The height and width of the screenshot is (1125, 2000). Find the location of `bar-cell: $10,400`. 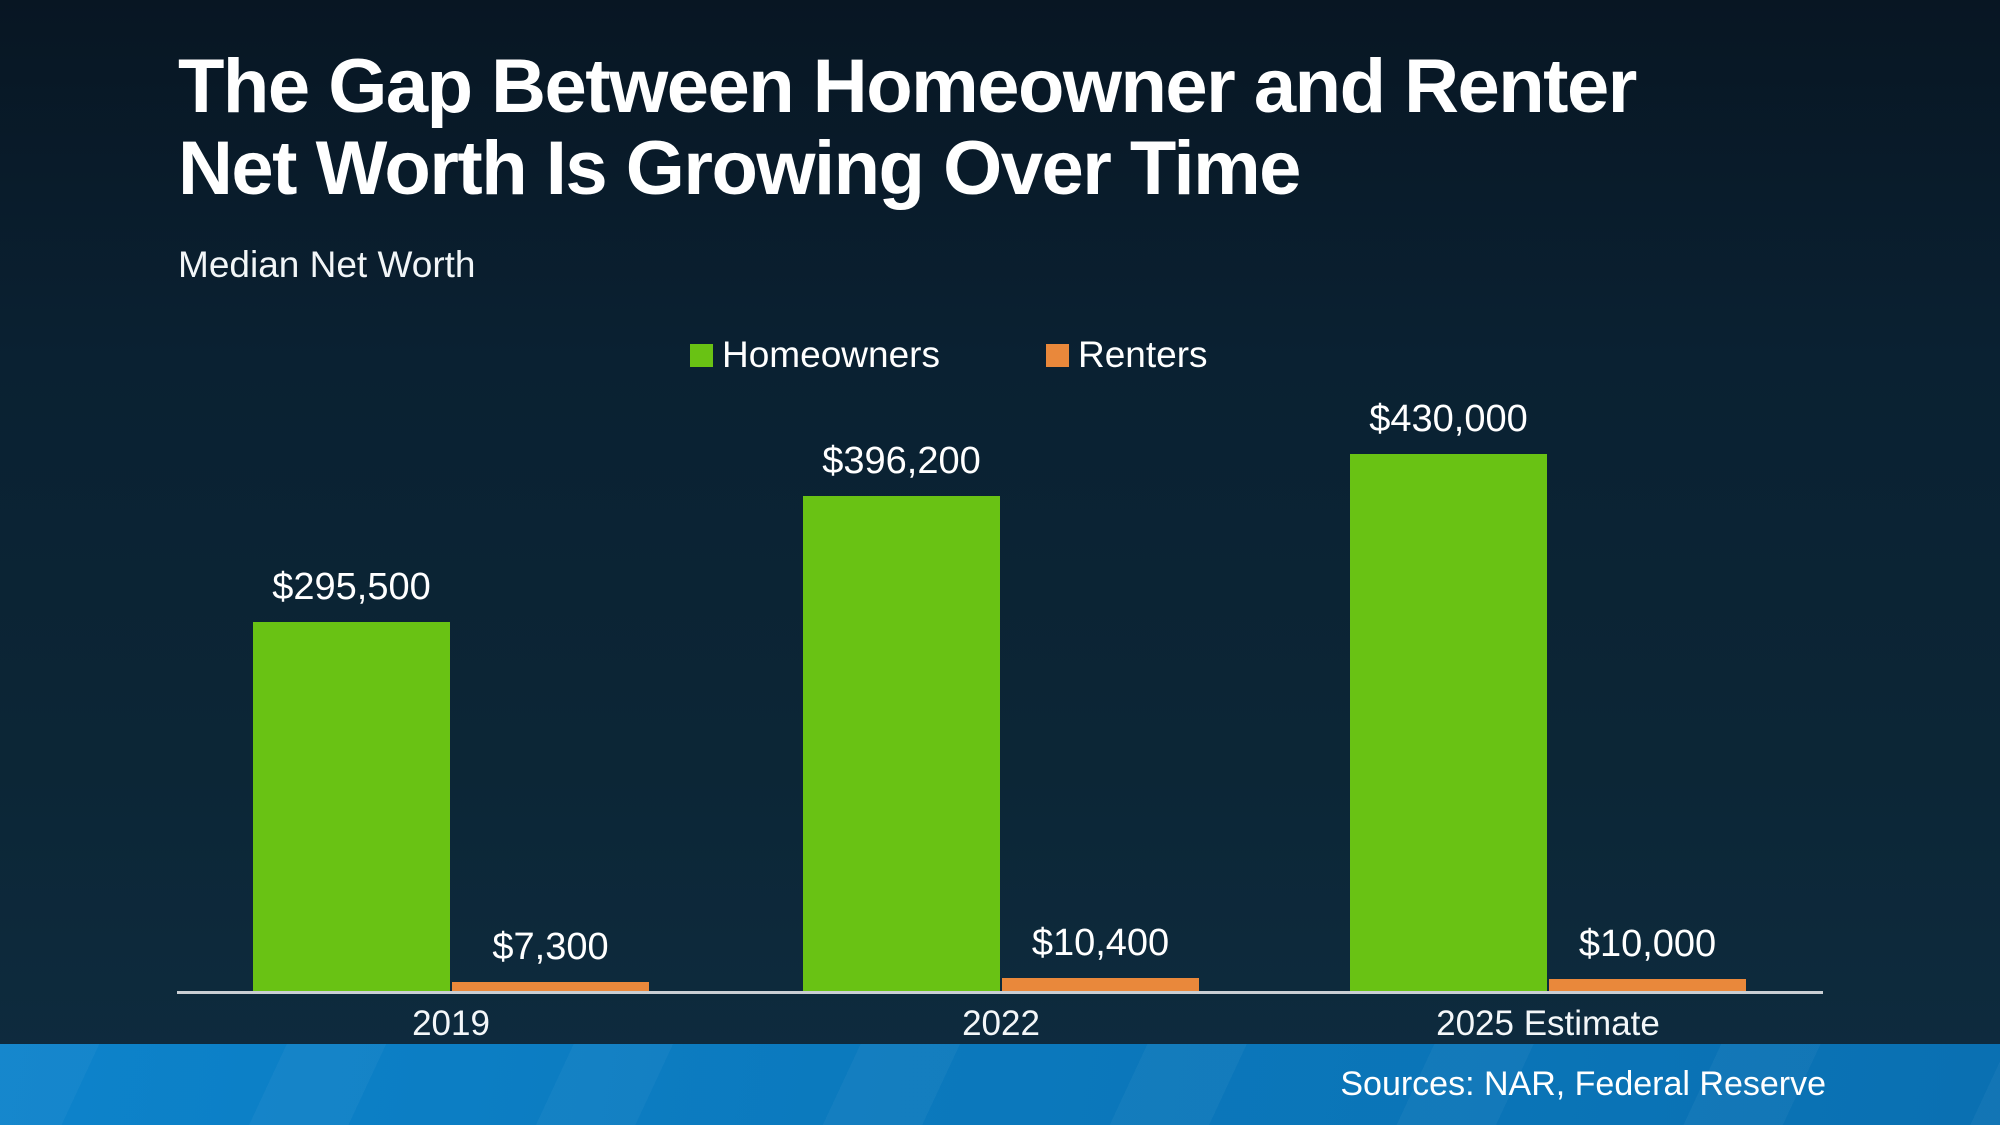

bar-cell: $10,400 is located at coordinates (1100, 956).